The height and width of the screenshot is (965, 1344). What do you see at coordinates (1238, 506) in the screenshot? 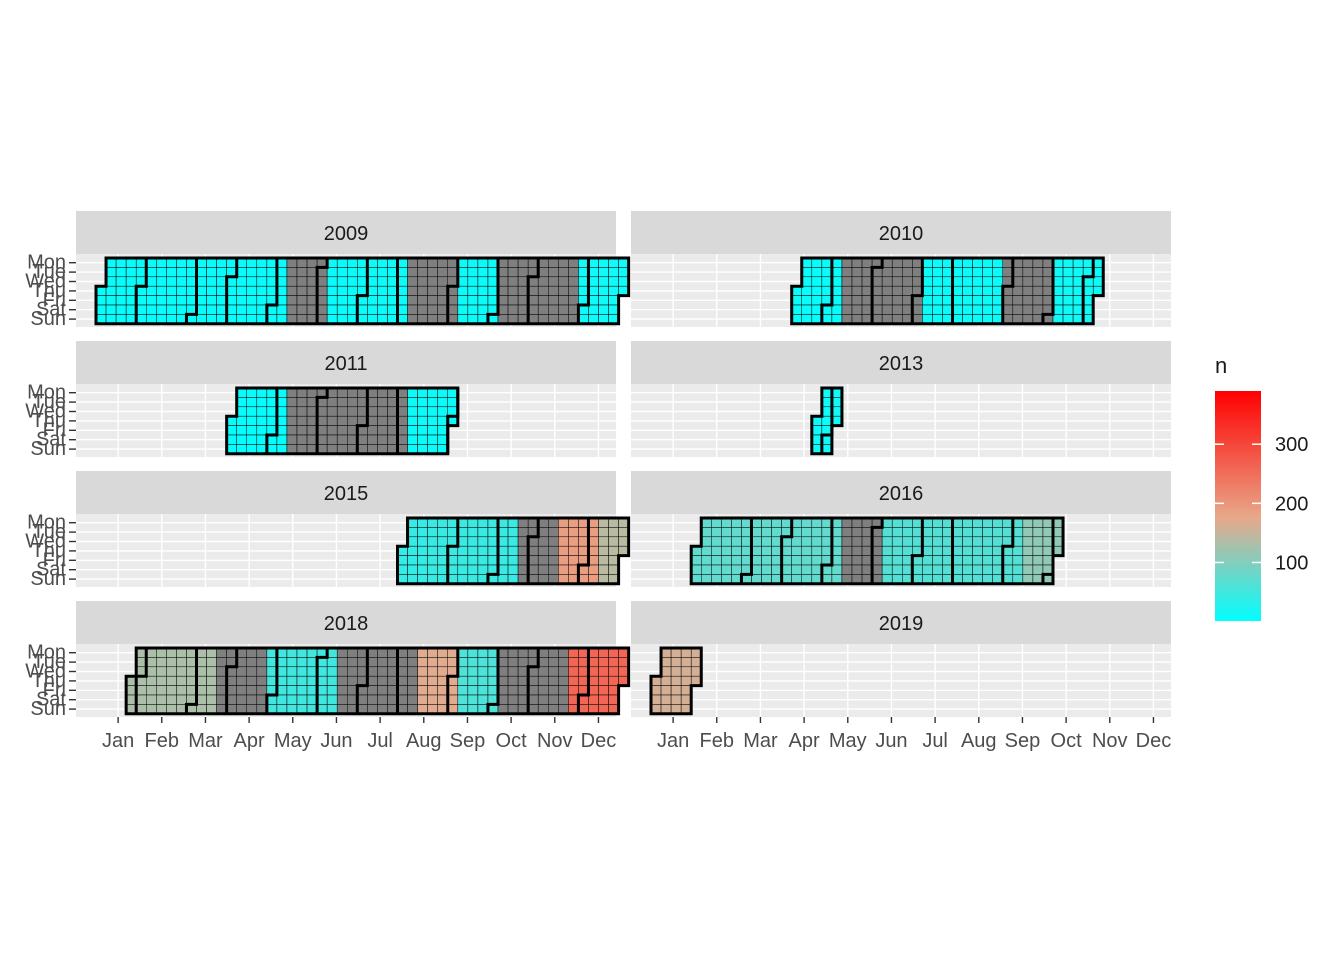
I see `legend-colorbar` at bounding box center [1238, 506].